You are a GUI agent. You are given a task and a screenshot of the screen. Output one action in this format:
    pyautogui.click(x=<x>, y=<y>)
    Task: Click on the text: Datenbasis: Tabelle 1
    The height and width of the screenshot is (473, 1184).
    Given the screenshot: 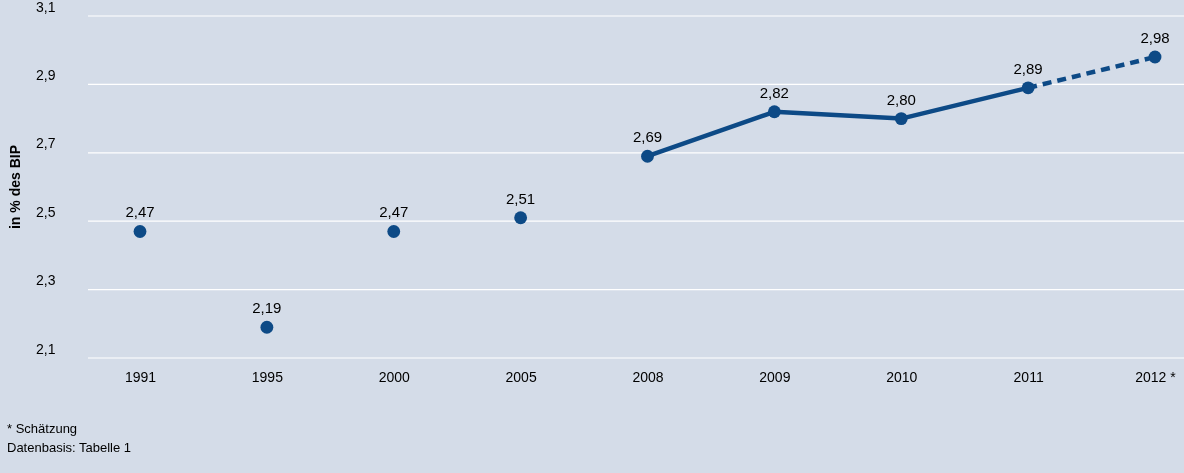 What is the action you would take?
    pyautogui.click(x=69, y=447)
    